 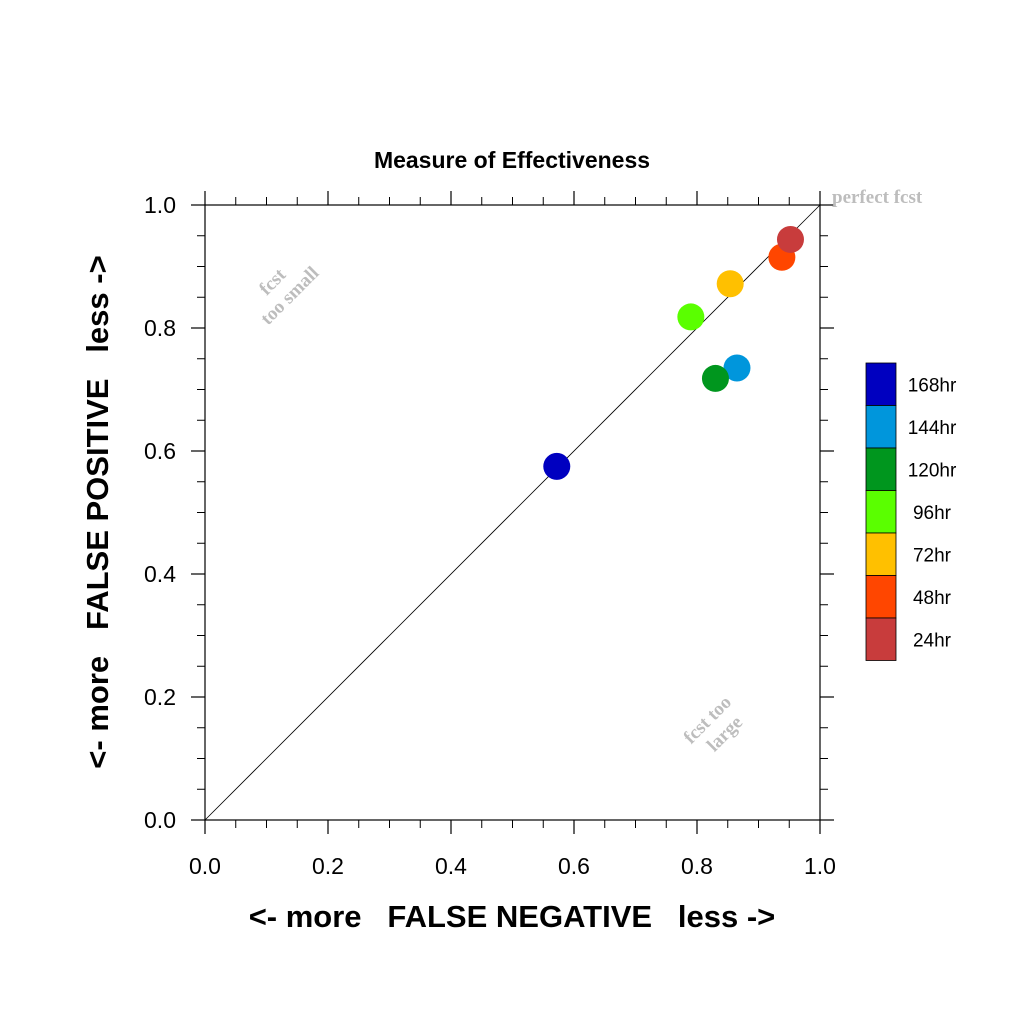 I want to click on legend-label-72hr: 72hr, so click(x=932, y=555).